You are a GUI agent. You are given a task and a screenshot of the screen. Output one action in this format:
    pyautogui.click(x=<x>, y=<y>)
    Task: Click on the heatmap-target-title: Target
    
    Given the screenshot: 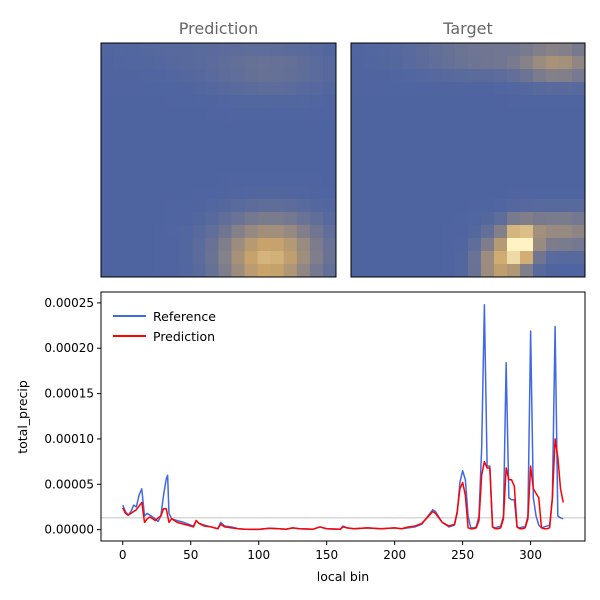 What is the action you would take?
    pyautogui.click(x=467, y=28)
    